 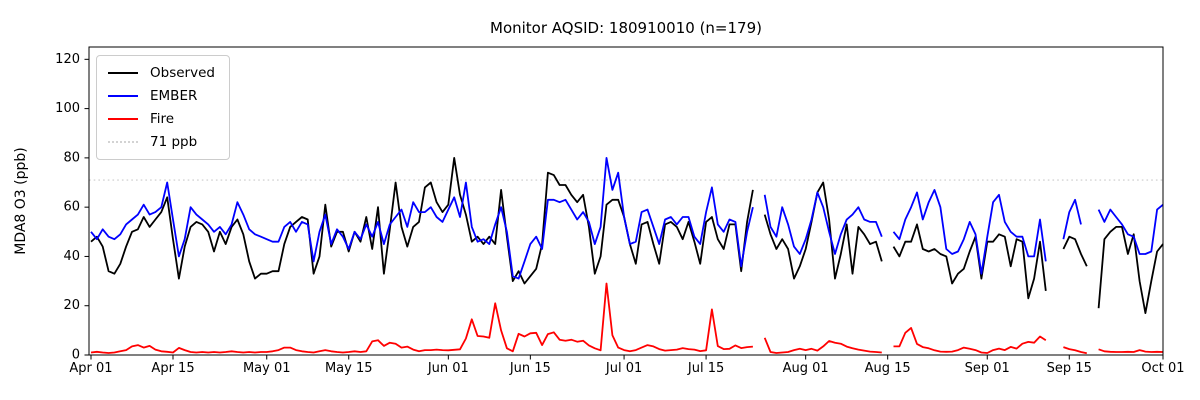 I want to click on y-tick-label: 20, so click(x=71, y=305).